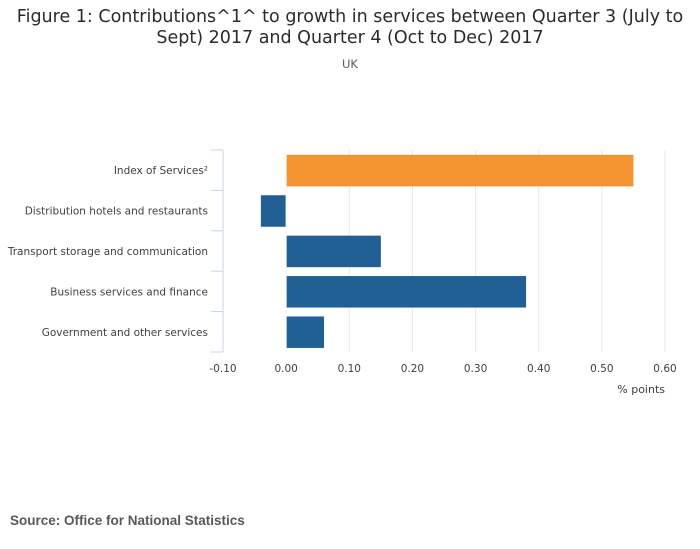  I want to click on x-tick-label-2: 0.10, so click(349, 369).